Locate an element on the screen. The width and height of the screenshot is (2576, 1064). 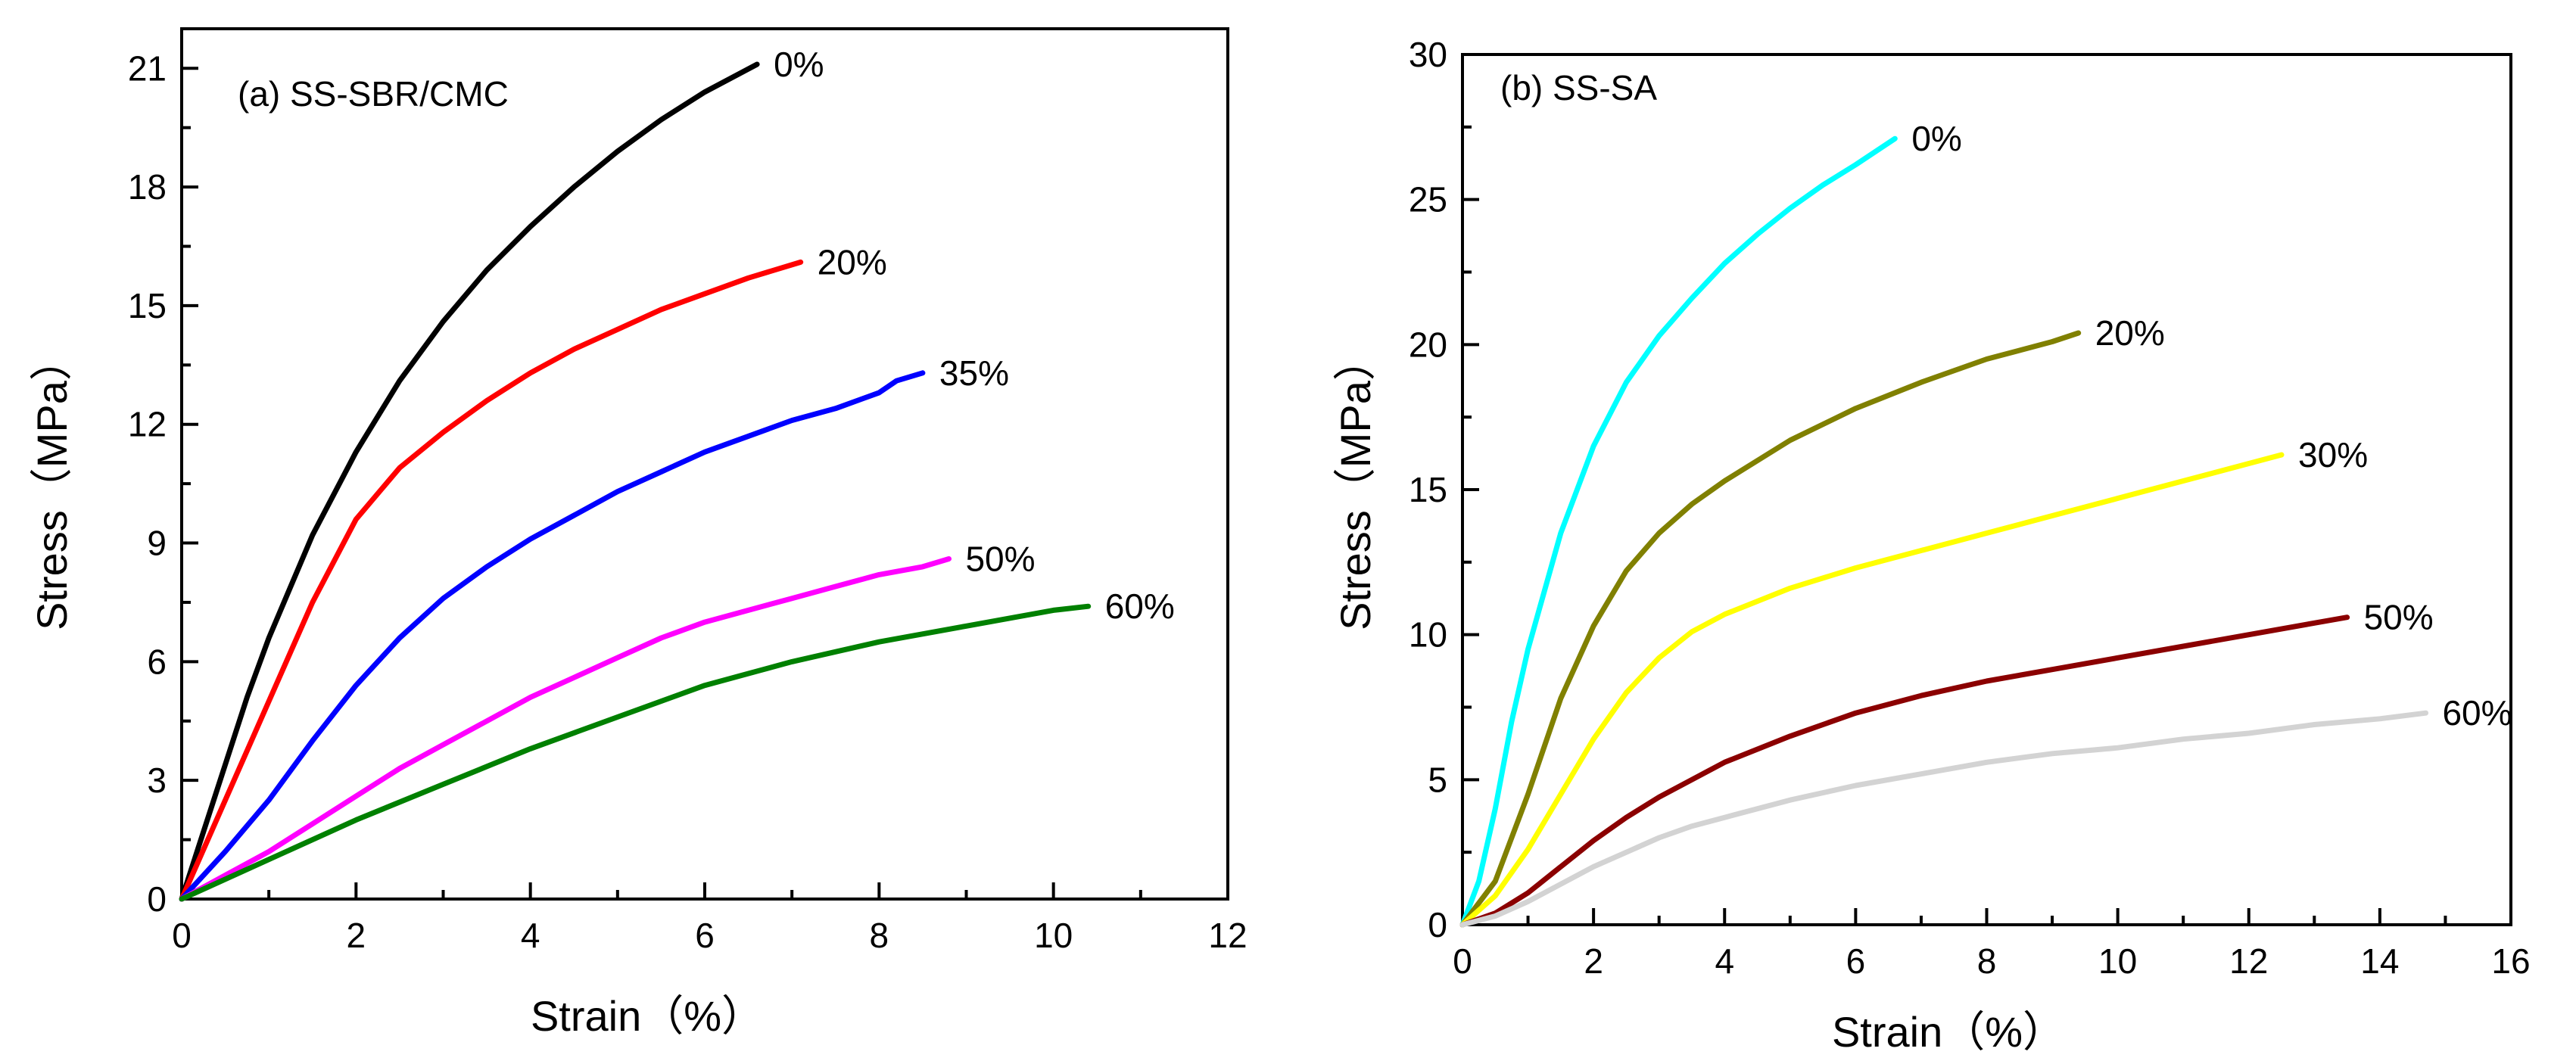
y-tick-label-a: 12 is located at coordinates (147, 424).